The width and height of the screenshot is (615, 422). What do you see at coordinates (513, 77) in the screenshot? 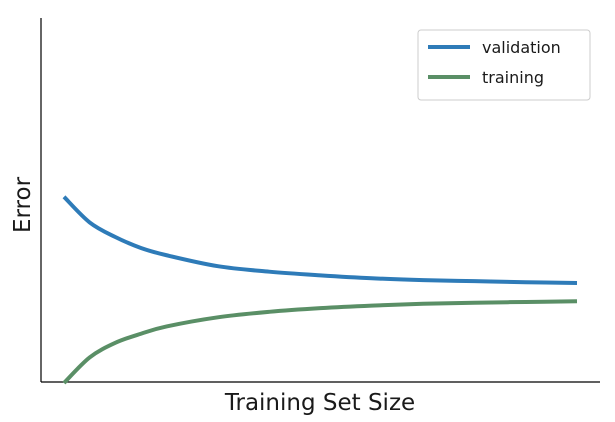
I see `legend-label-training: training` at bounding box center [513, 77].